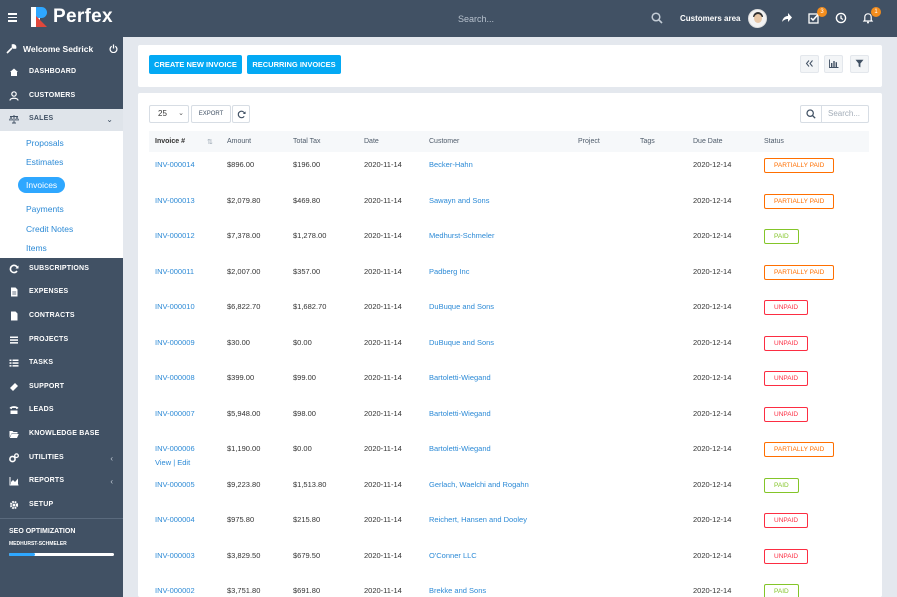 This screenshot has height=597, width=897. What do you see at coordinates (14, 434) in the screenshot?
I see `folder-open-icon` at bounding box center [14, 434].